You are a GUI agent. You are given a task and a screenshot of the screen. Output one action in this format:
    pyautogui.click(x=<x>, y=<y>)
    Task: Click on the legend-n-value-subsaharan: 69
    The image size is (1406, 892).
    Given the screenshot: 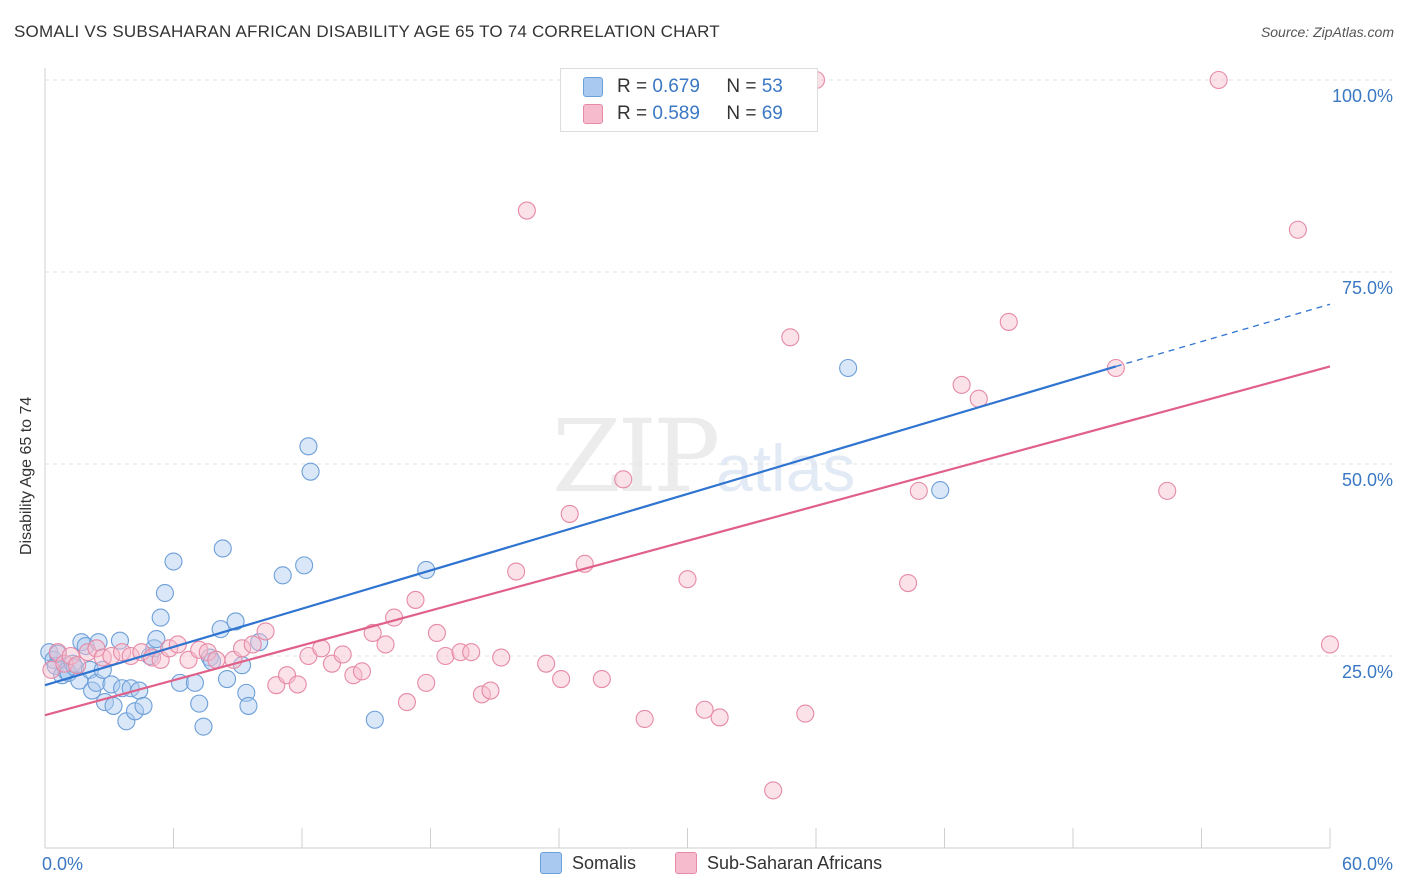 What is the action you would take?
    pyautogui.click(x=772, y=113)
    